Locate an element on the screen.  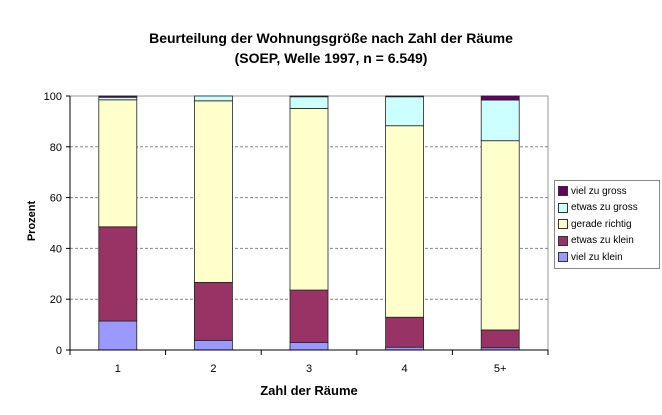
y-tick-label: 100 is located at coordinates (53, 97).